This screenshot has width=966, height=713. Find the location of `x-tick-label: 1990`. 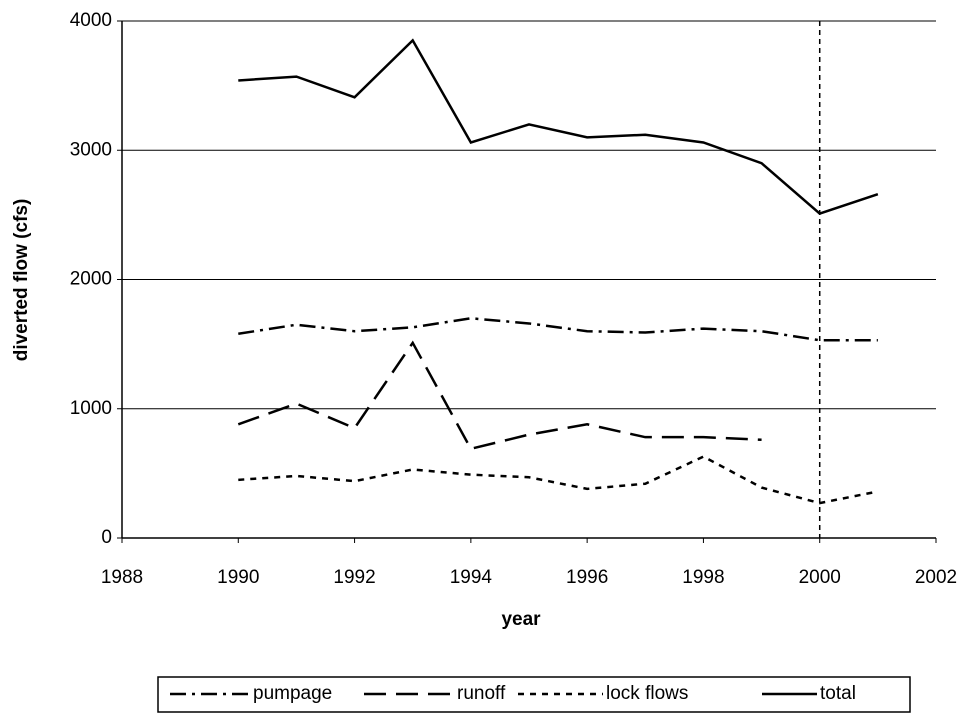

x-tick-label: 1990 is located at coordinates (238, 577).